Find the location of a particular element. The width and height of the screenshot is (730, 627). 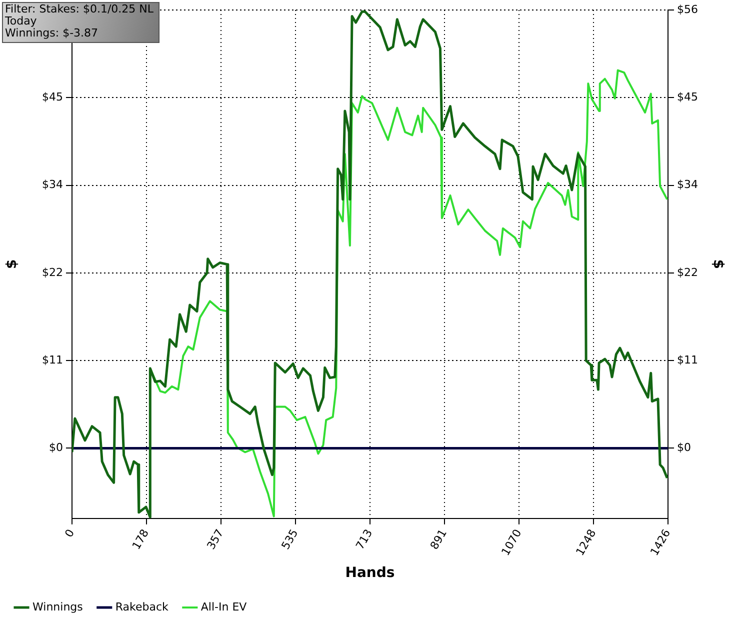

y2-tick-label: $11 is located at coordinates (687, 359).